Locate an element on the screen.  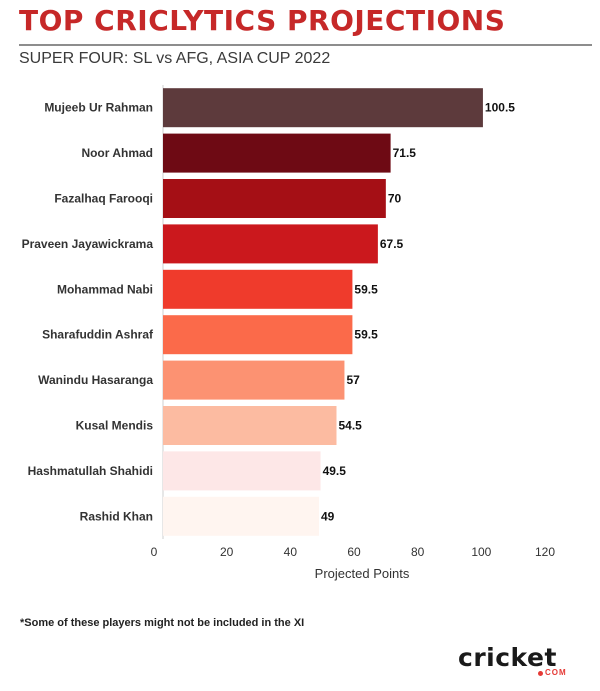
chart-subtitle: SUPER FOUR: SL vs AFG, ASIA CUP 2022 is located at coordinates (175, 58).